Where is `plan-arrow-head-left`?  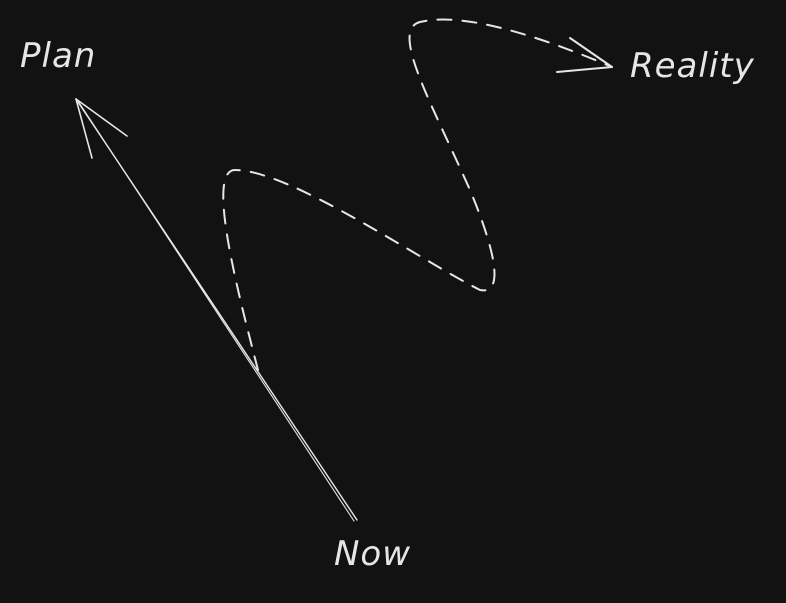 plan-arrow-head-left is located at coordinates (84, 128).